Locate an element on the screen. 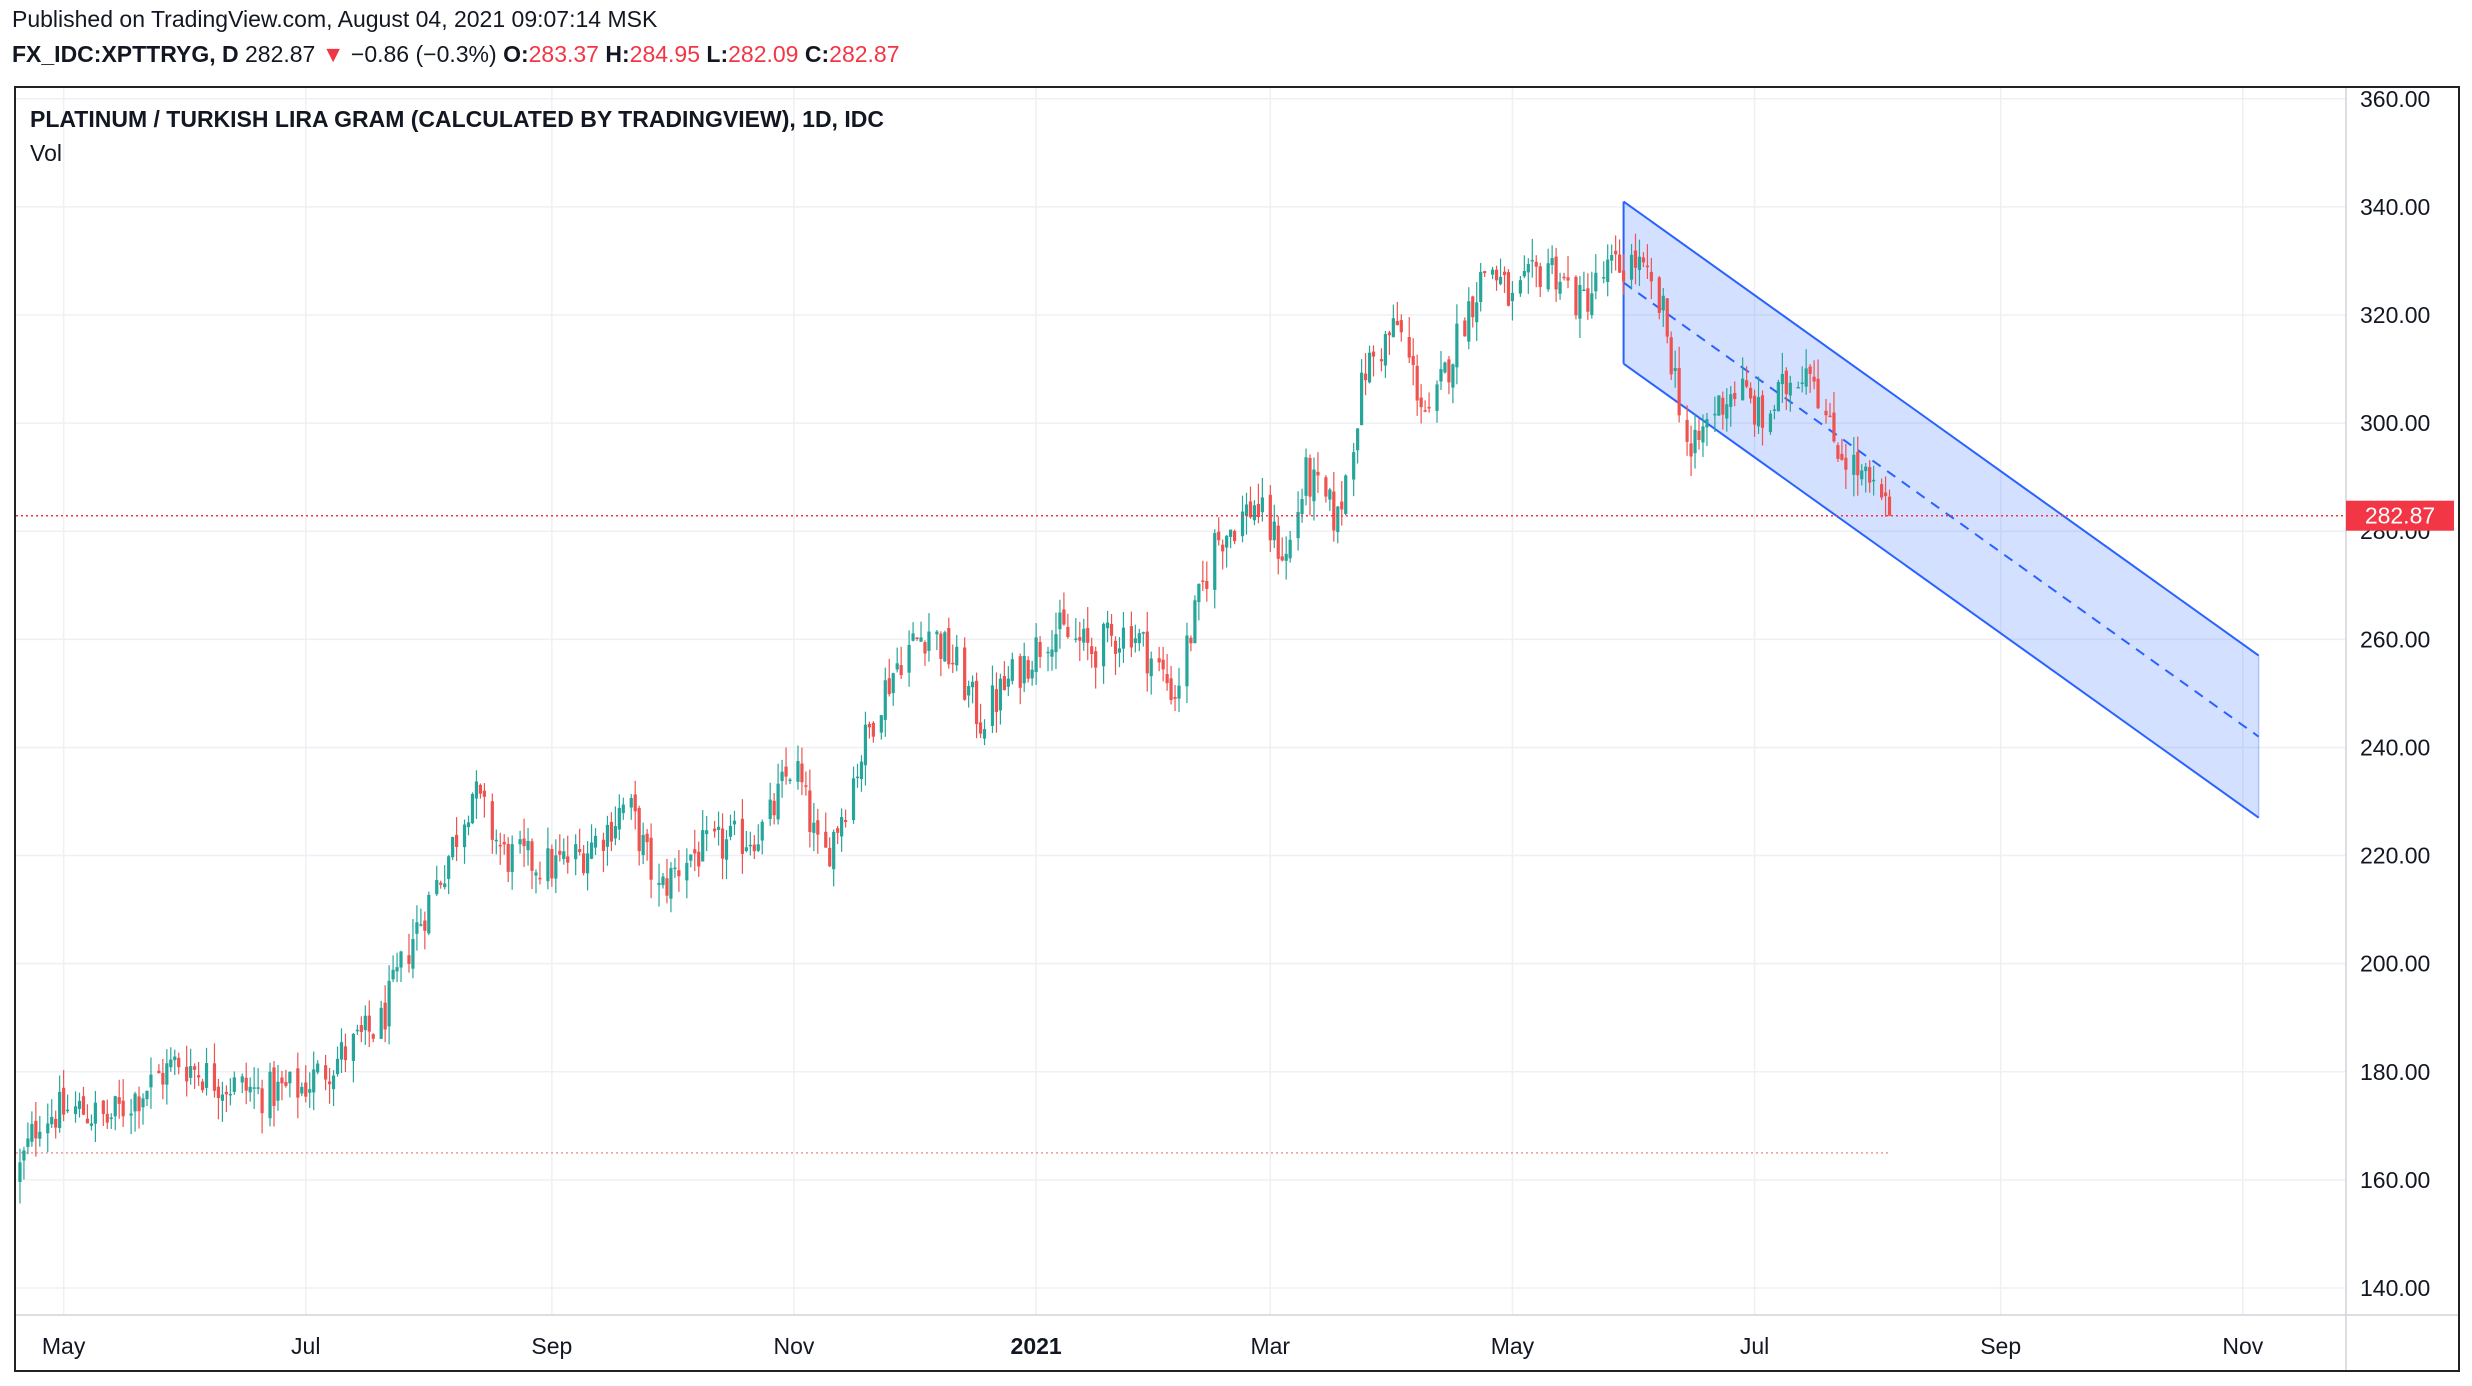 Image resolution: width=2472 pixels, height=1386 pixels. y-tick-label: 300.00 is located at coordinates (2395, 423).